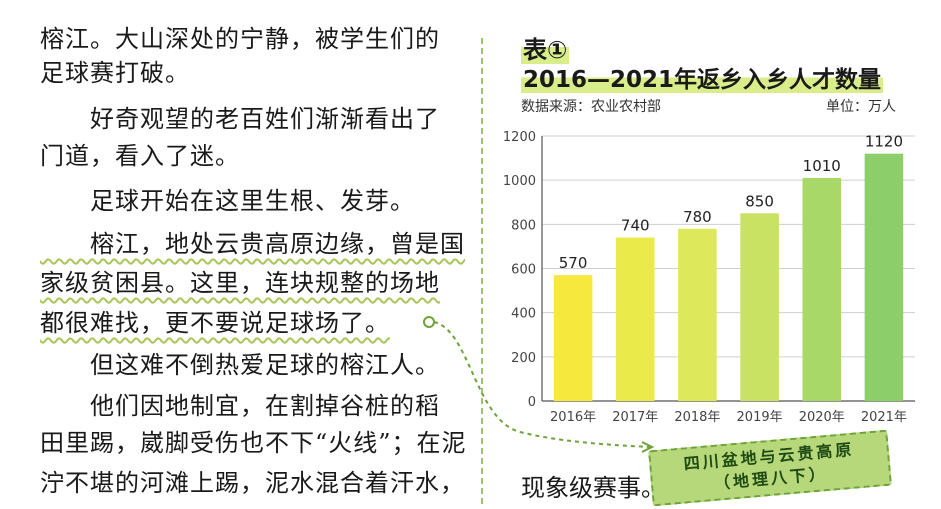 The height and width of the screenshot is (509, 941). Describe the element at coordinates (240, 283) in the screenshot. I see `text-line-highlighted: 家级贫困县。这里，连块规整的场地` at that location.